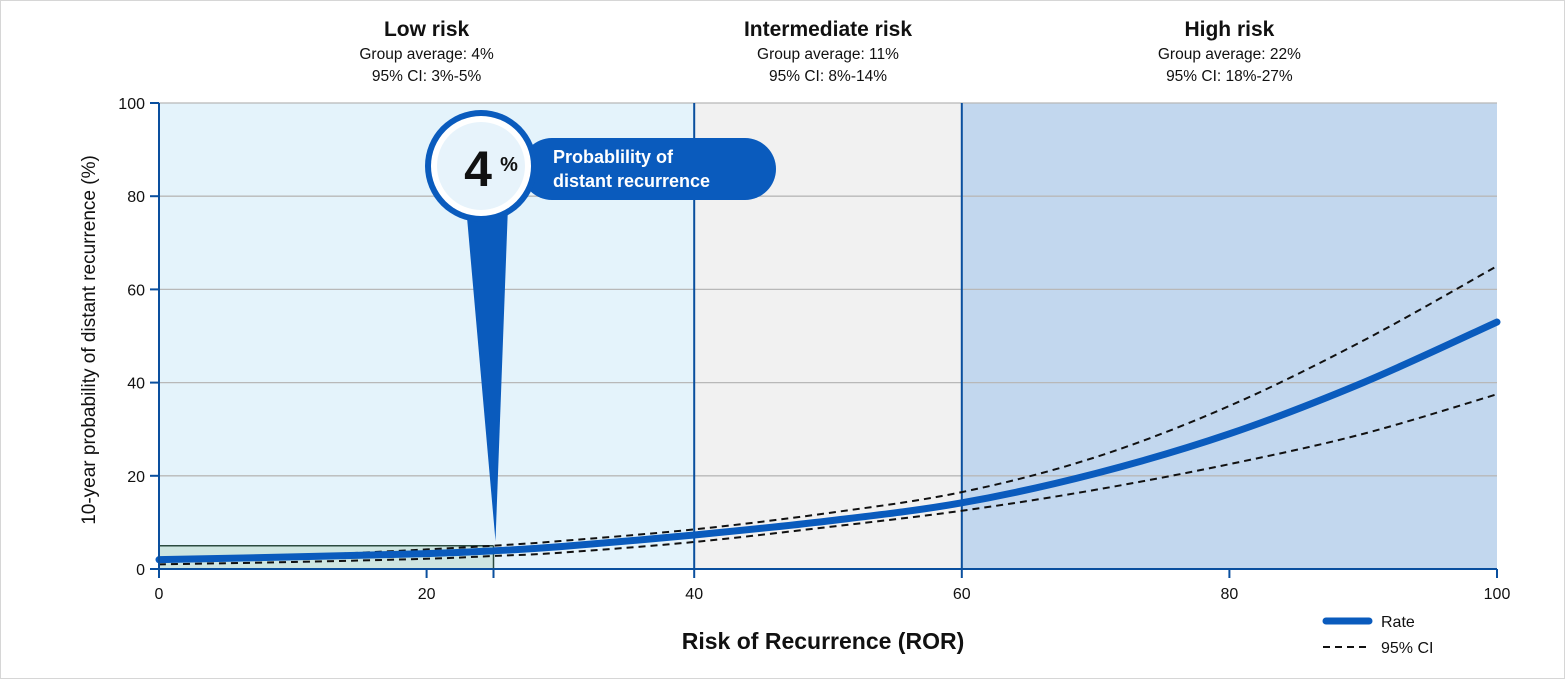 Image resolution: width=1565 pixels, height=683 pixels. What do you see at coordinates (631, 181) in the screenshot?
I see `callout-label-line-2: distant recurrence` at bounding box center [631, 181].